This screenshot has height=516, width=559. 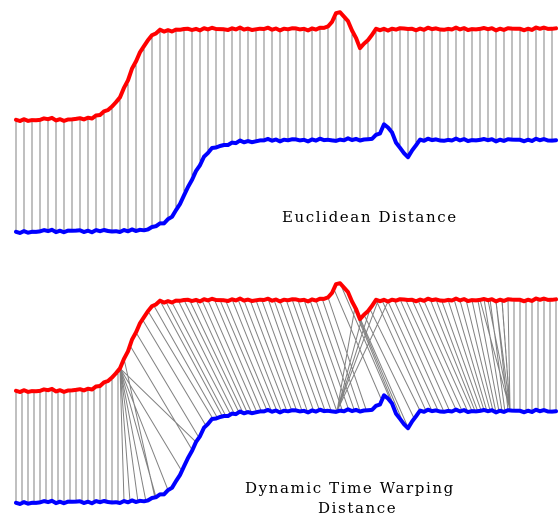 What do you see at coordinates (357, 507) in the screenshot?
I see `dtw-caption-line2: Distance` at bounding box center [357, 507].